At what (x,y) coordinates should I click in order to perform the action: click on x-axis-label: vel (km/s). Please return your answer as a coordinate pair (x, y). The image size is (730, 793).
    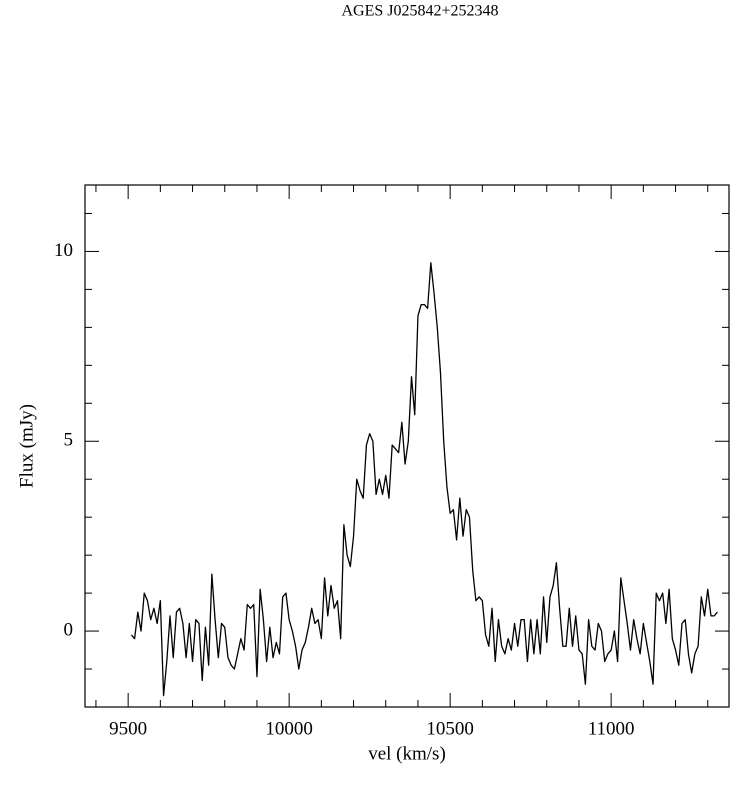
    Looking at the image, I should click on (407, 753).